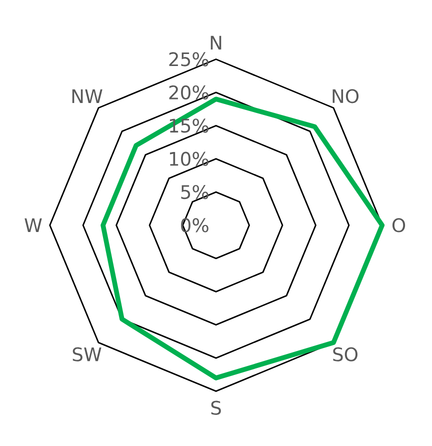 Image resolution: width=432 pixels, height=446 pixels. I want to click on y-tick-label: 25%, so click(188, 59).